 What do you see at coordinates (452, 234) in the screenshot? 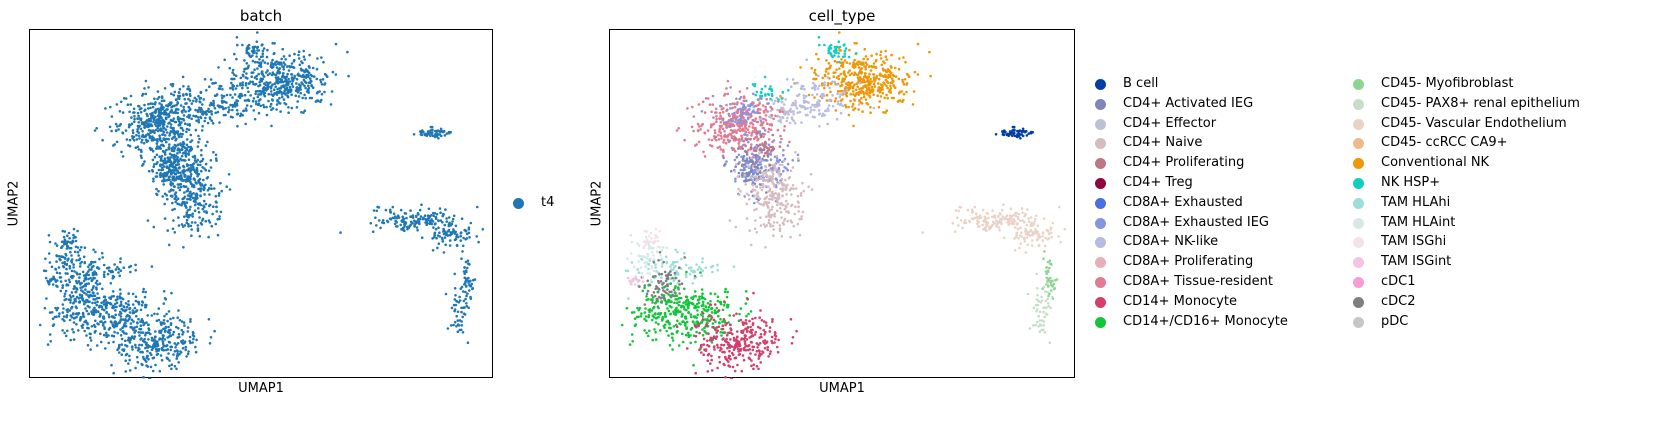
I see `batch-cluster-cd45-vascular-endothelium` at bounding box center [452, 234].